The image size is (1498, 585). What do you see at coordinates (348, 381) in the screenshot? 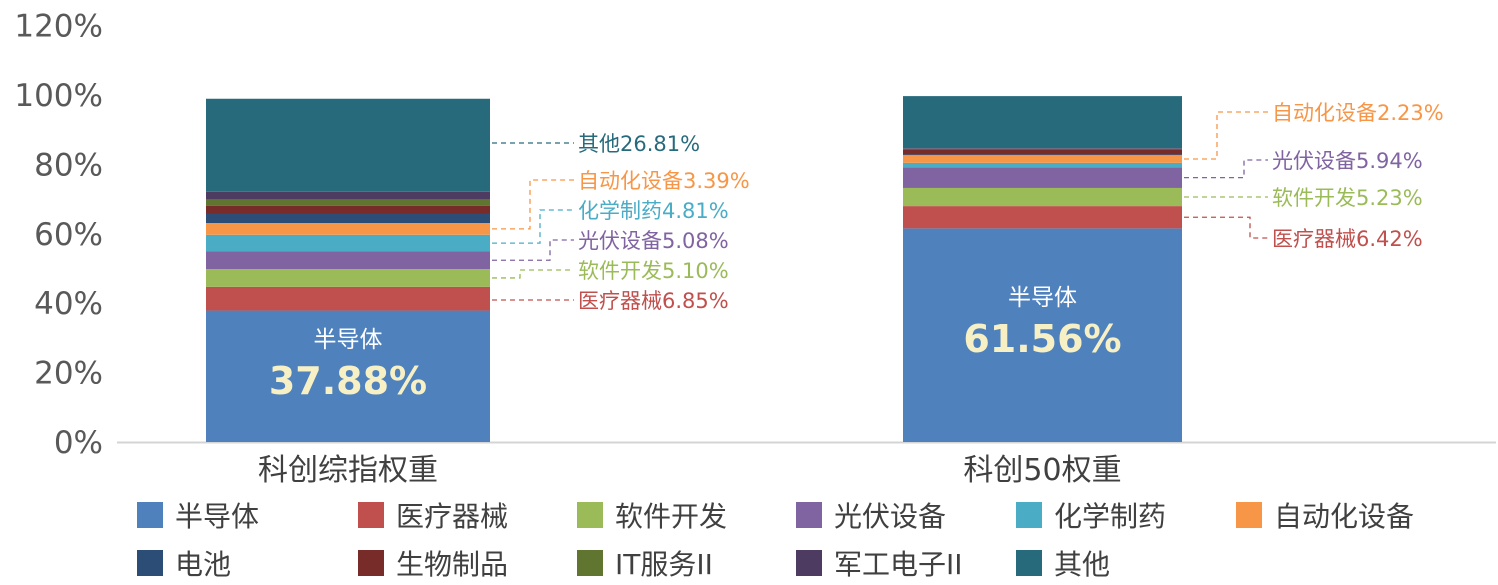
I see `bar-main-value: 37.88%` at bounding box center [348, 381].